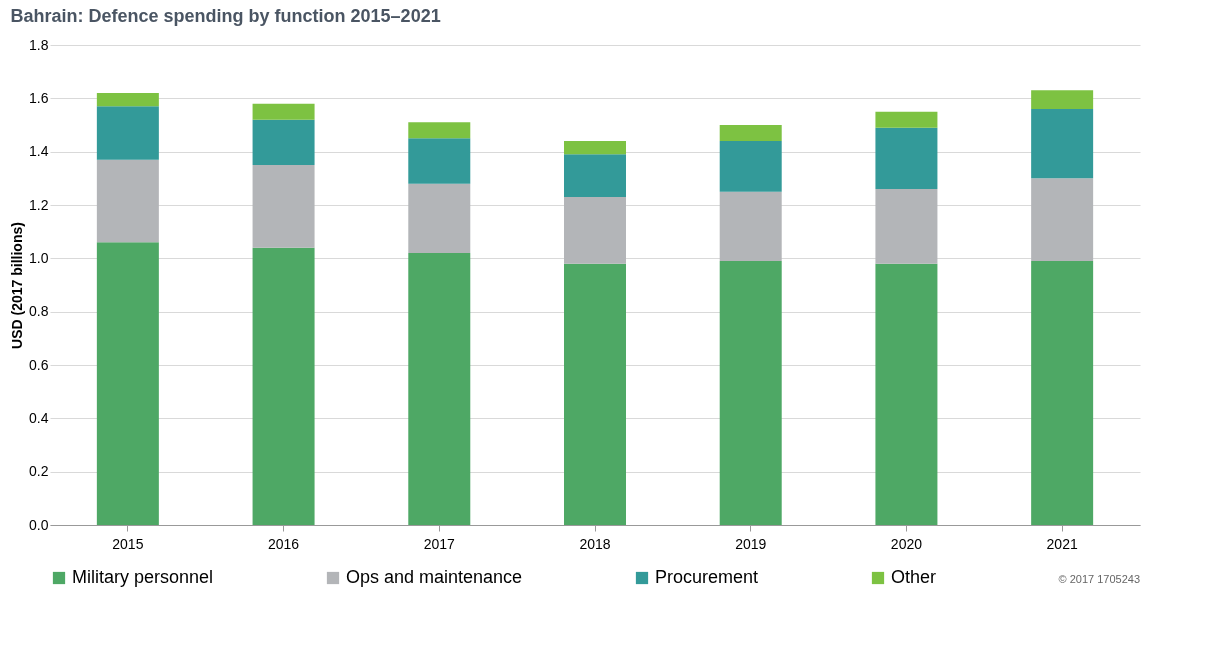 The image size is (1208, 659). I want to click on x-tick-label: 2021, so click(1062, 543).